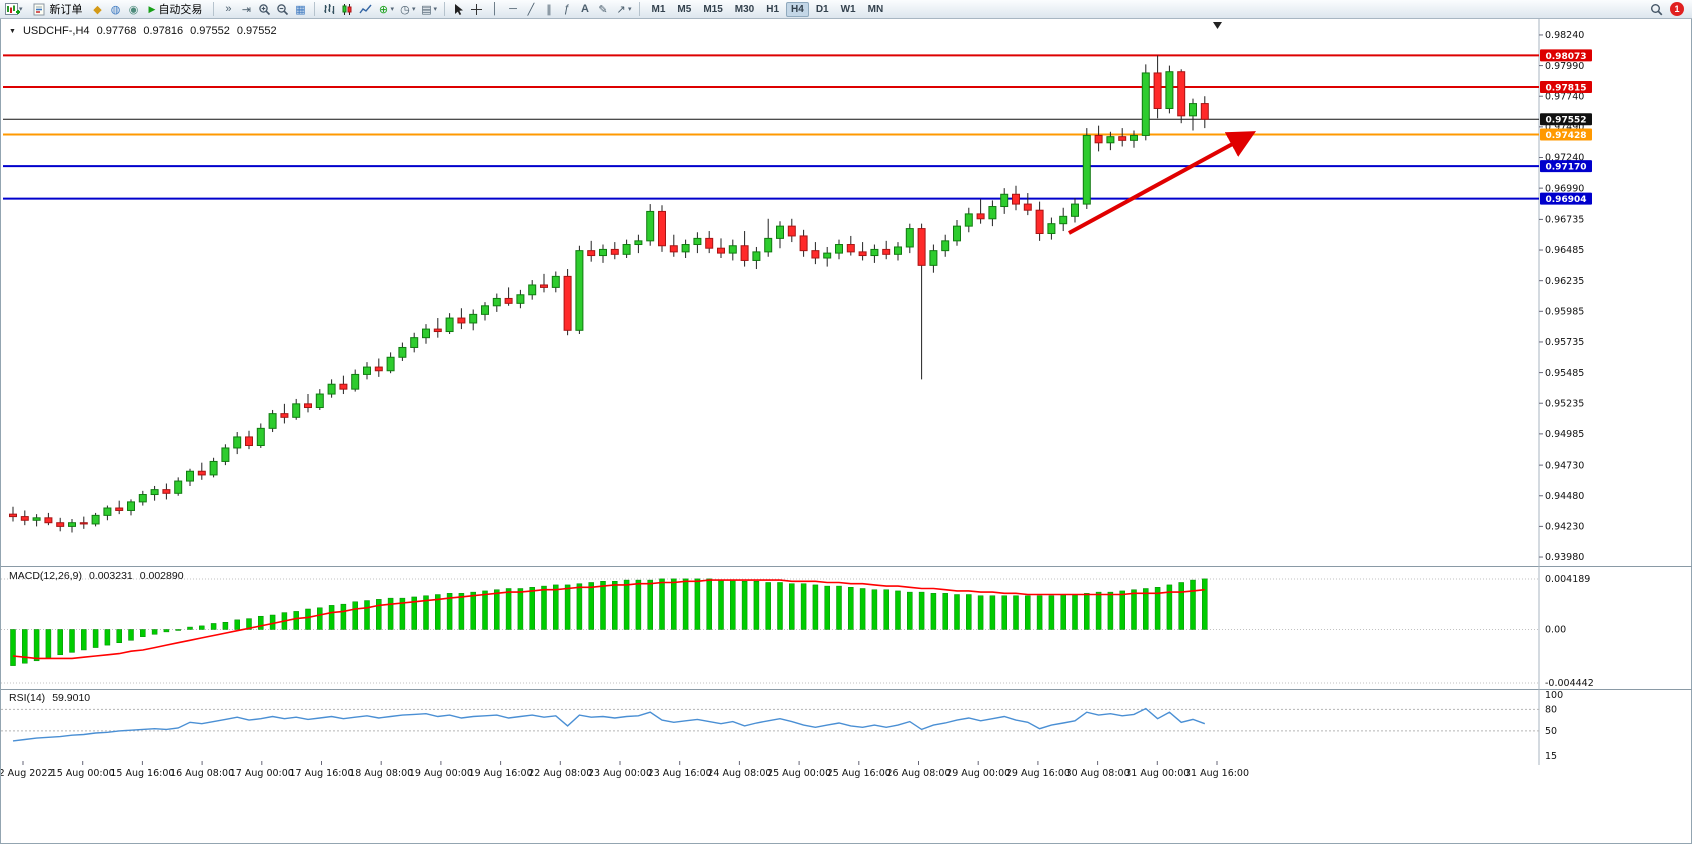 This screenshot has width=1692, height=844. Describe the element at coordinates (713, 9) in the screenshot. I see `timeframe-m15: M15` at that location.